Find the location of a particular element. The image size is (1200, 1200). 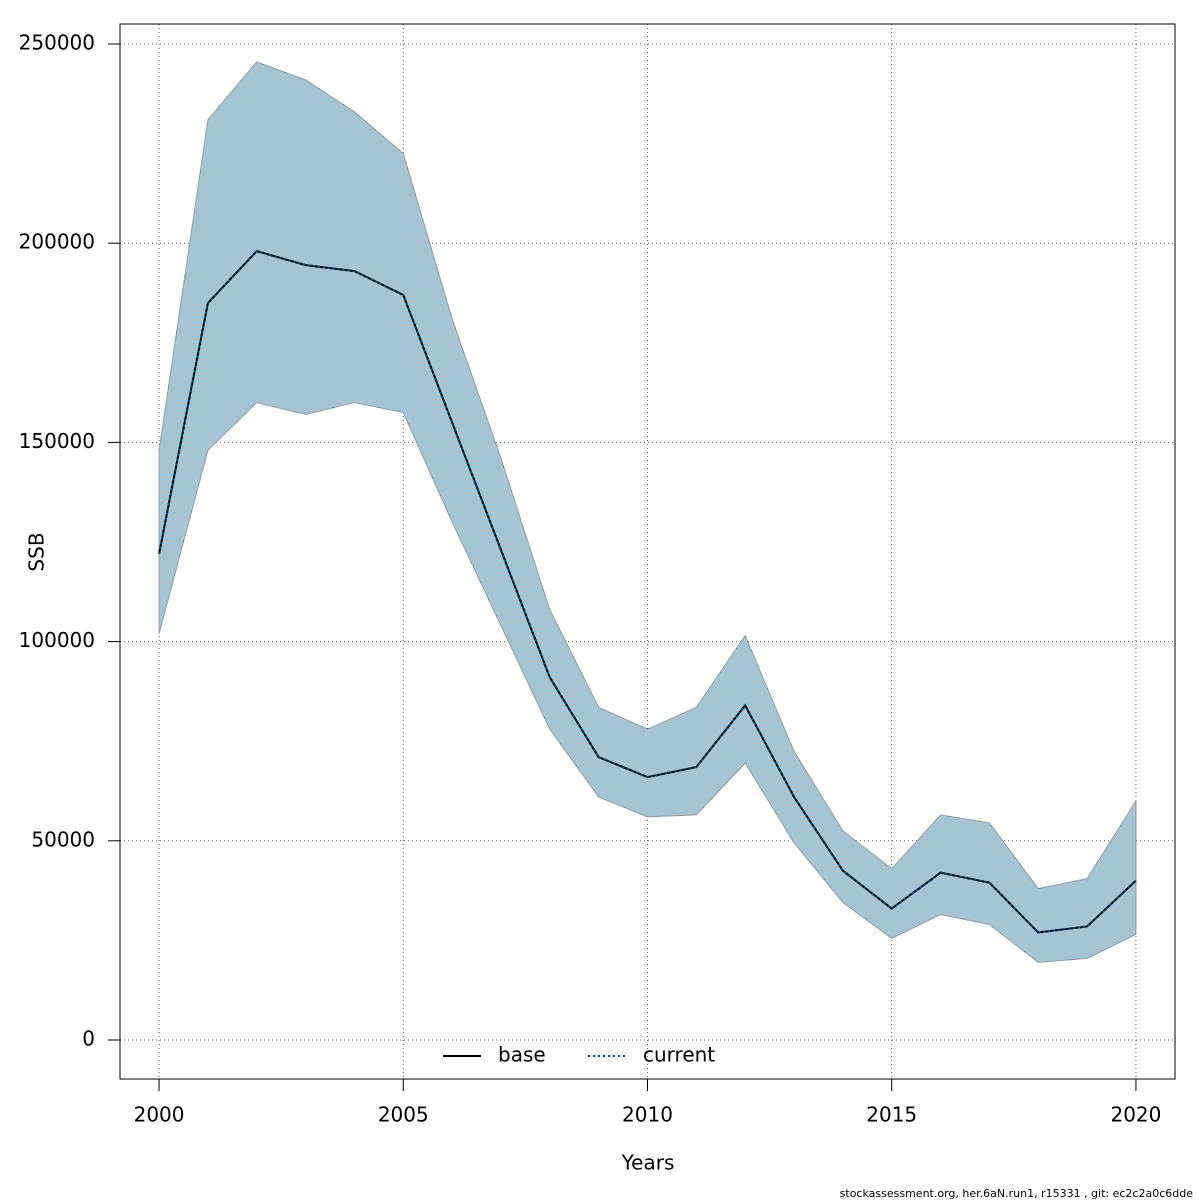

y-tick-label: 50000 is located at coordinates (63, 839).